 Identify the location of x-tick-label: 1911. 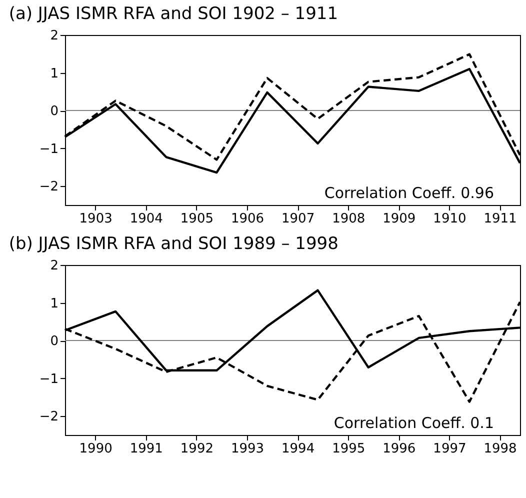
(500, 219).